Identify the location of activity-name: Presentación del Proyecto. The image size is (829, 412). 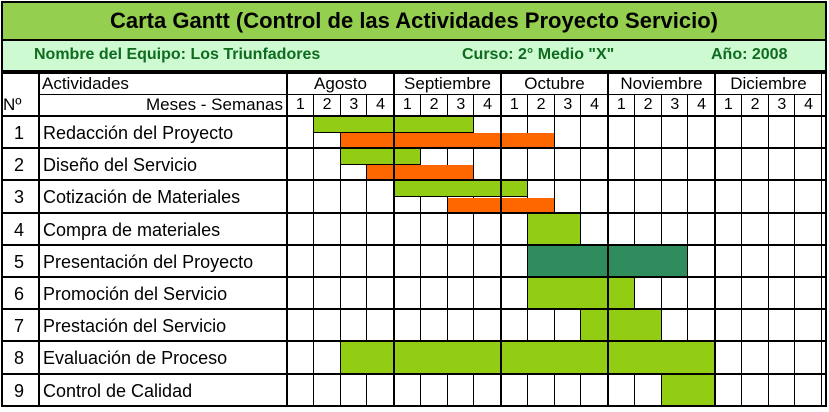
(148, 261).